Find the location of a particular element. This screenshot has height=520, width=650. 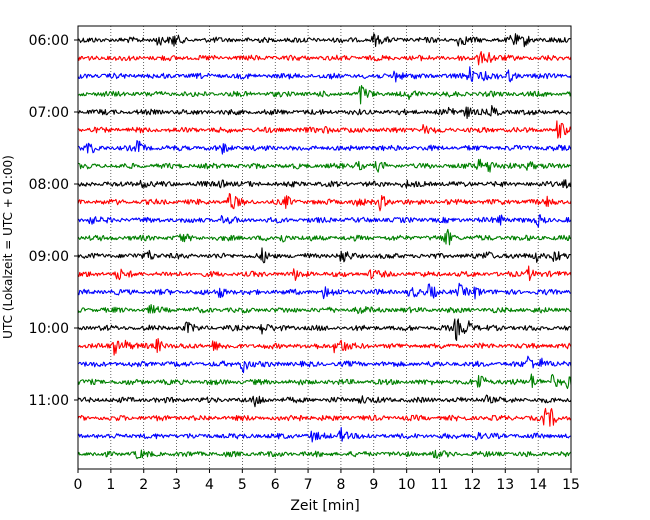

x-tick-label: 9 is located at coordinates (373, 485).